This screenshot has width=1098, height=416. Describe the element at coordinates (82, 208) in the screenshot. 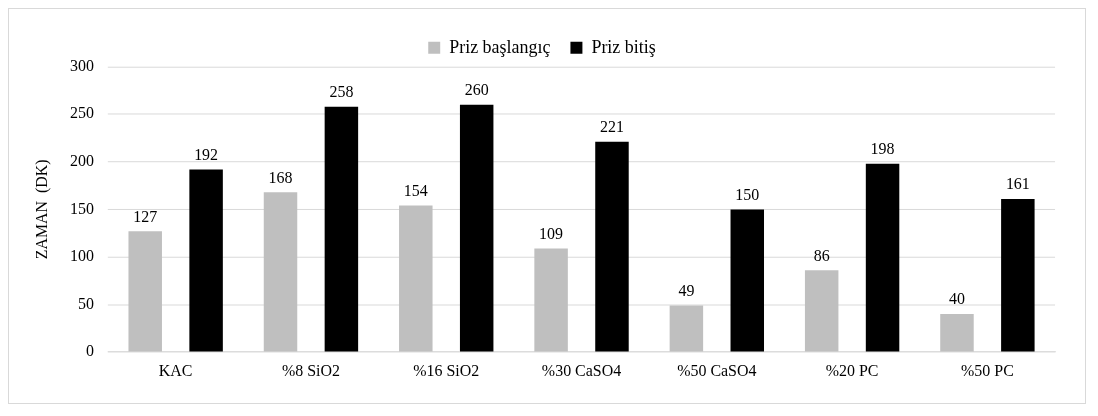

I see `y-tick-label: 150` at that location.